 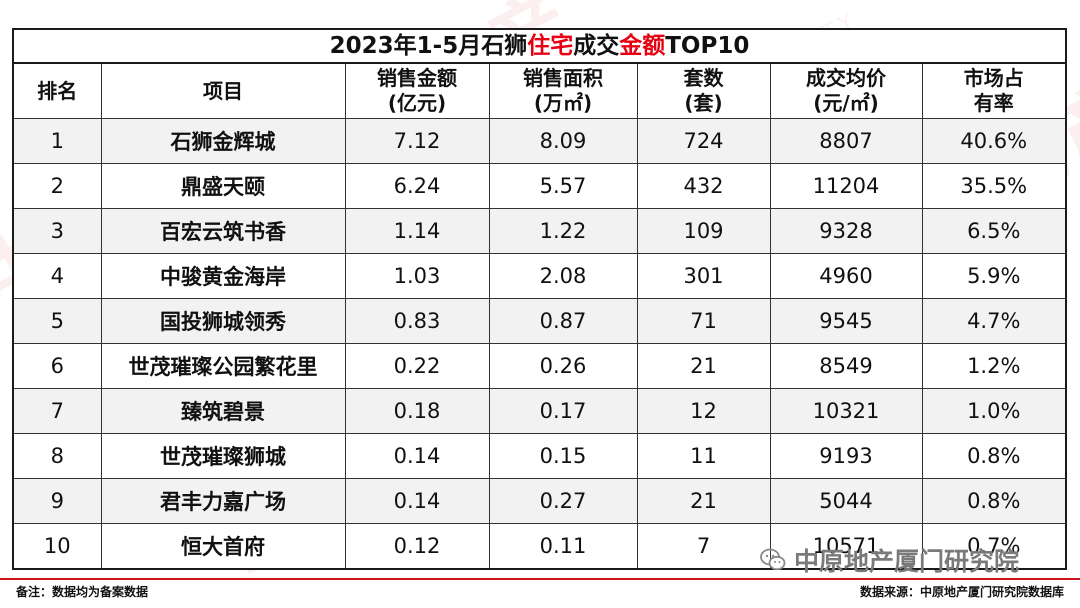 I want to click on table-row: 7 臻筑碧景 0.18 0.17 12 10321 1.0%, so click(x=539, y=411).